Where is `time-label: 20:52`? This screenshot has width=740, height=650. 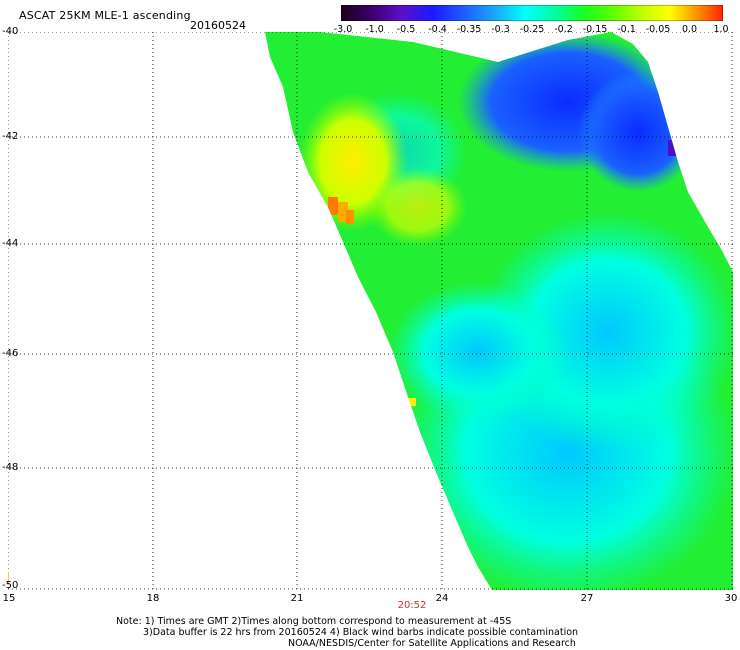
time-label: 20:52 is located at coordinates (412, 605).